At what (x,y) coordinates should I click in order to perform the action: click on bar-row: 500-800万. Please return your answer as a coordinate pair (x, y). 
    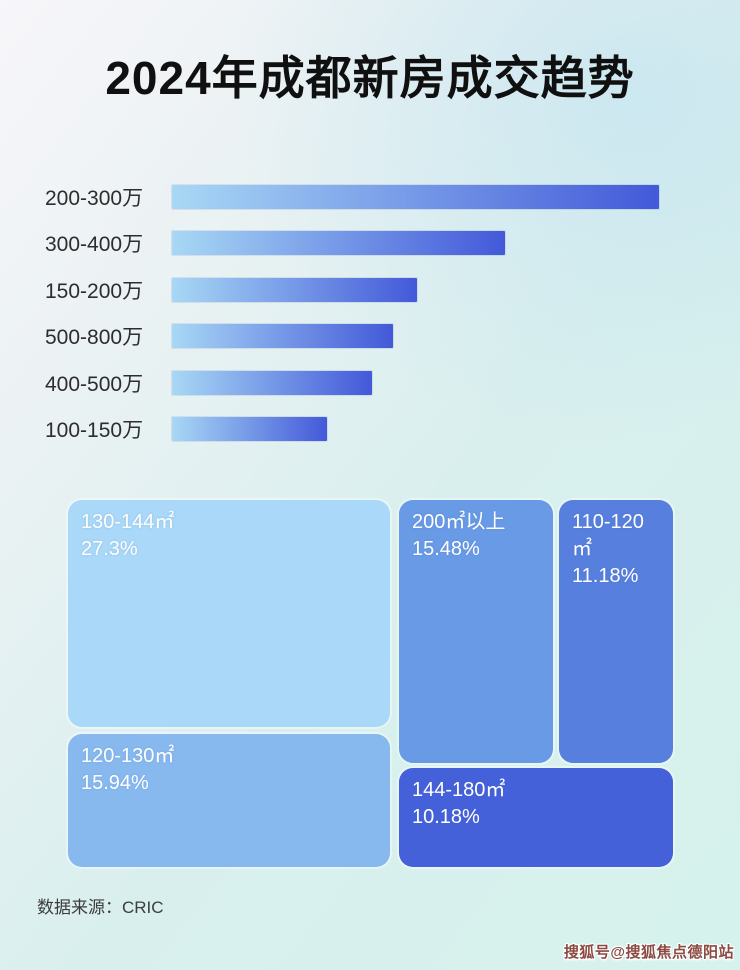
    Looking at the image, I should click on (352, 337).